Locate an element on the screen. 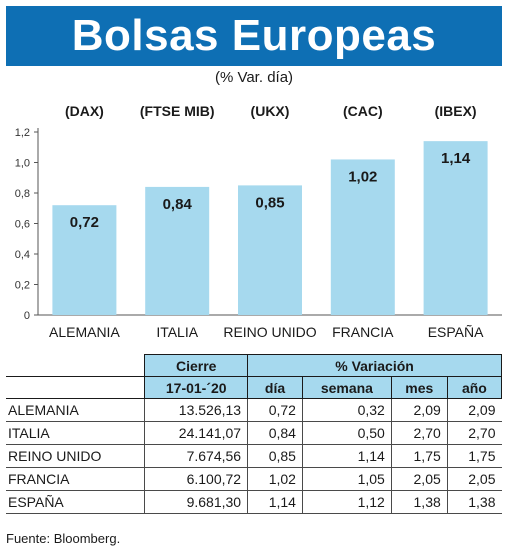  chart-subtitle: (% Var. día) is located at coordinates (254, 77).